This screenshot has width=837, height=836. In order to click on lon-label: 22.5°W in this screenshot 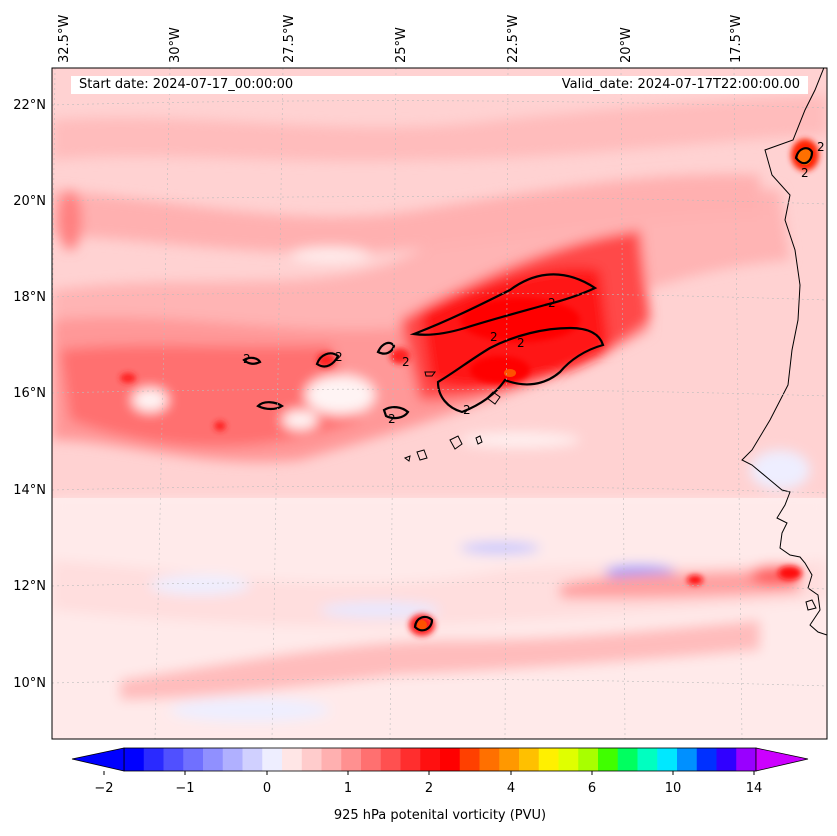, I will do `click(513, 38)`.